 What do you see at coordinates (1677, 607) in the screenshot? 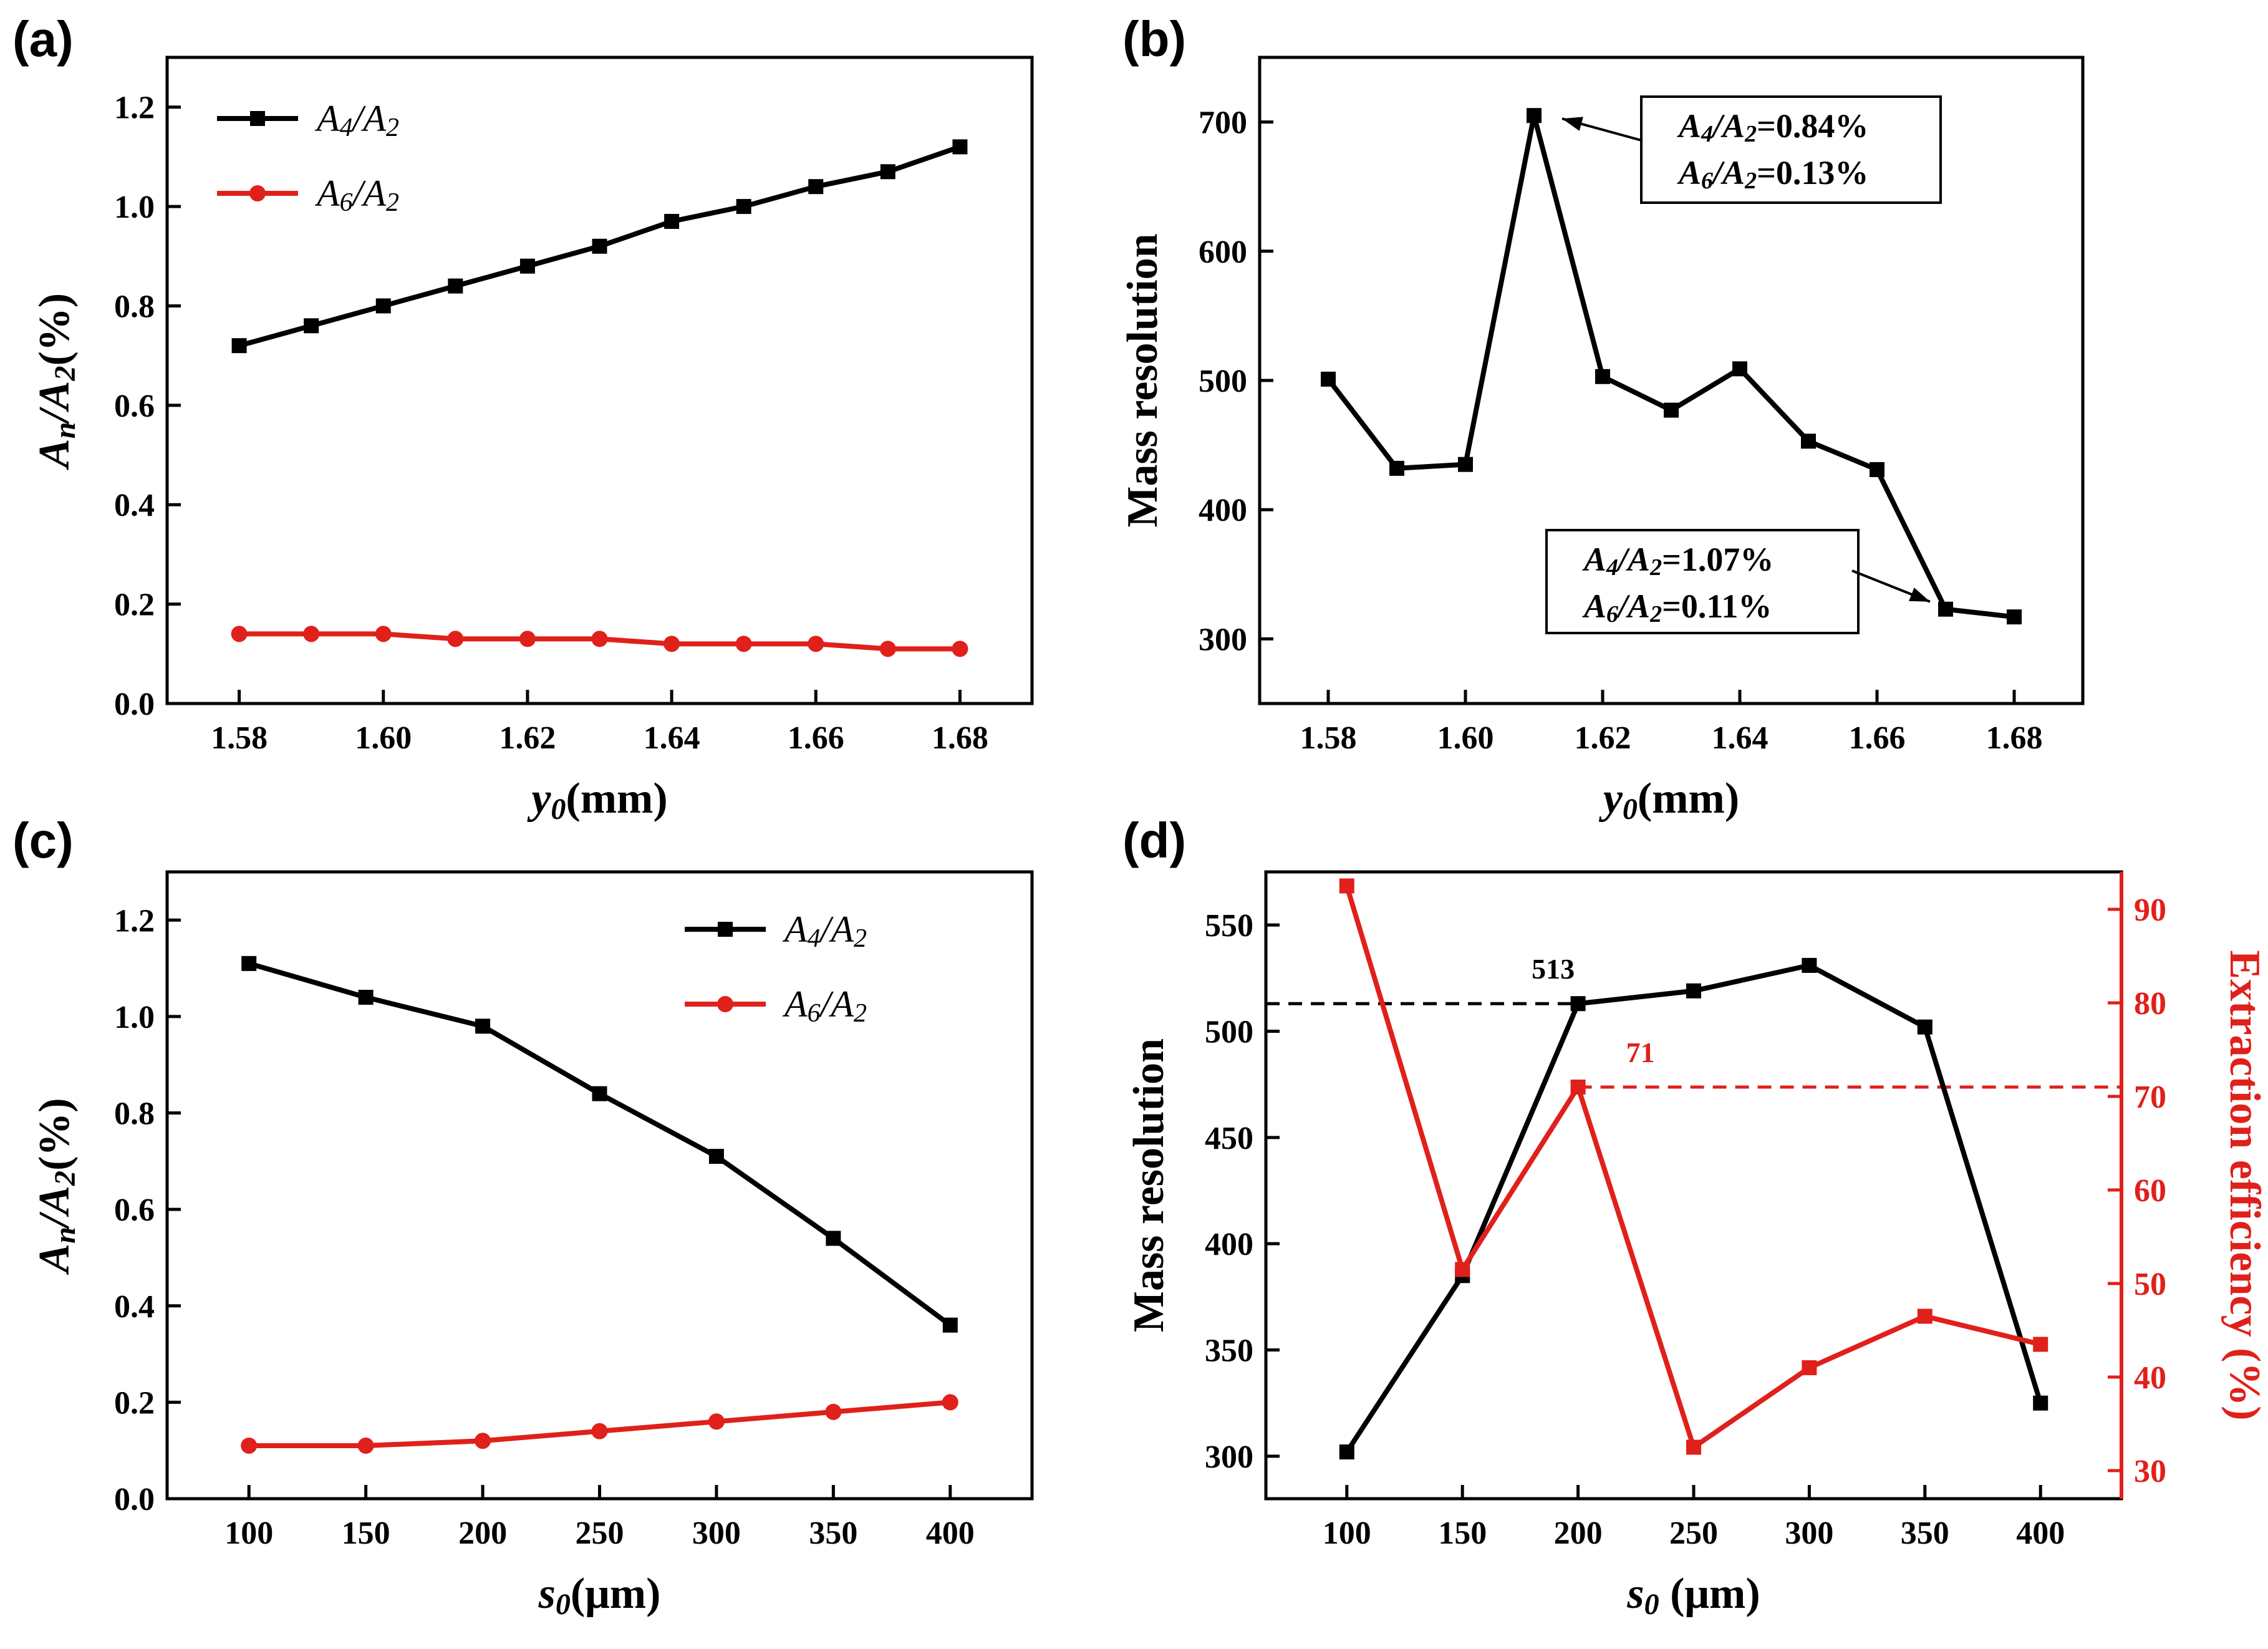
I see `annotation-line: A6/A2=0.11%` at bounding box center [1677, 607].